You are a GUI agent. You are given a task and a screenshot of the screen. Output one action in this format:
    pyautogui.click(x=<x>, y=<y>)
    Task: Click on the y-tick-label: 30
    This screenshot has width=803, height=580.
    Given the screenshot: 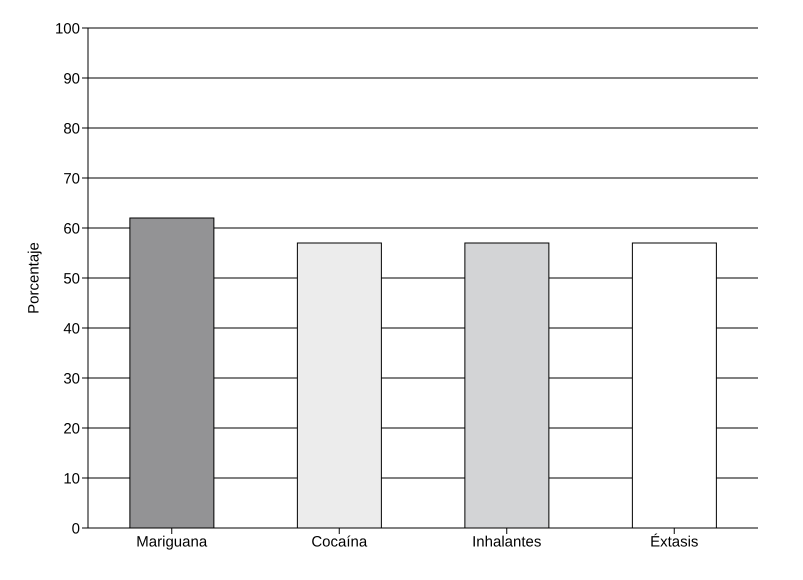 What is the action you would take?
    pyautogui.click(x=71, y=379)
    